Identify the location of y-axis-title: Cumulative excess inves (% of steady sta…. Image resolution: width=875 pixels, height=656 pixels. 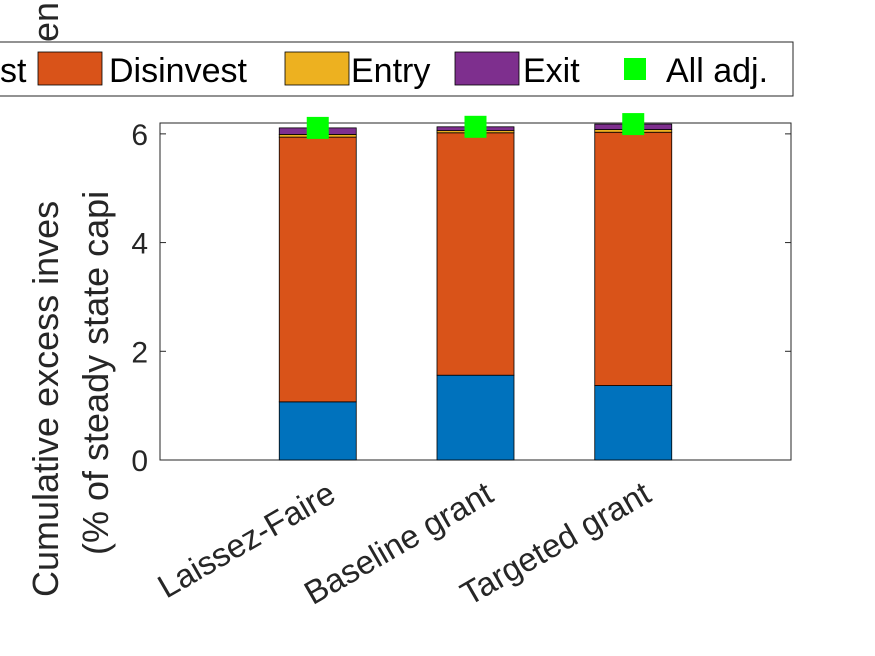
(70, 299).